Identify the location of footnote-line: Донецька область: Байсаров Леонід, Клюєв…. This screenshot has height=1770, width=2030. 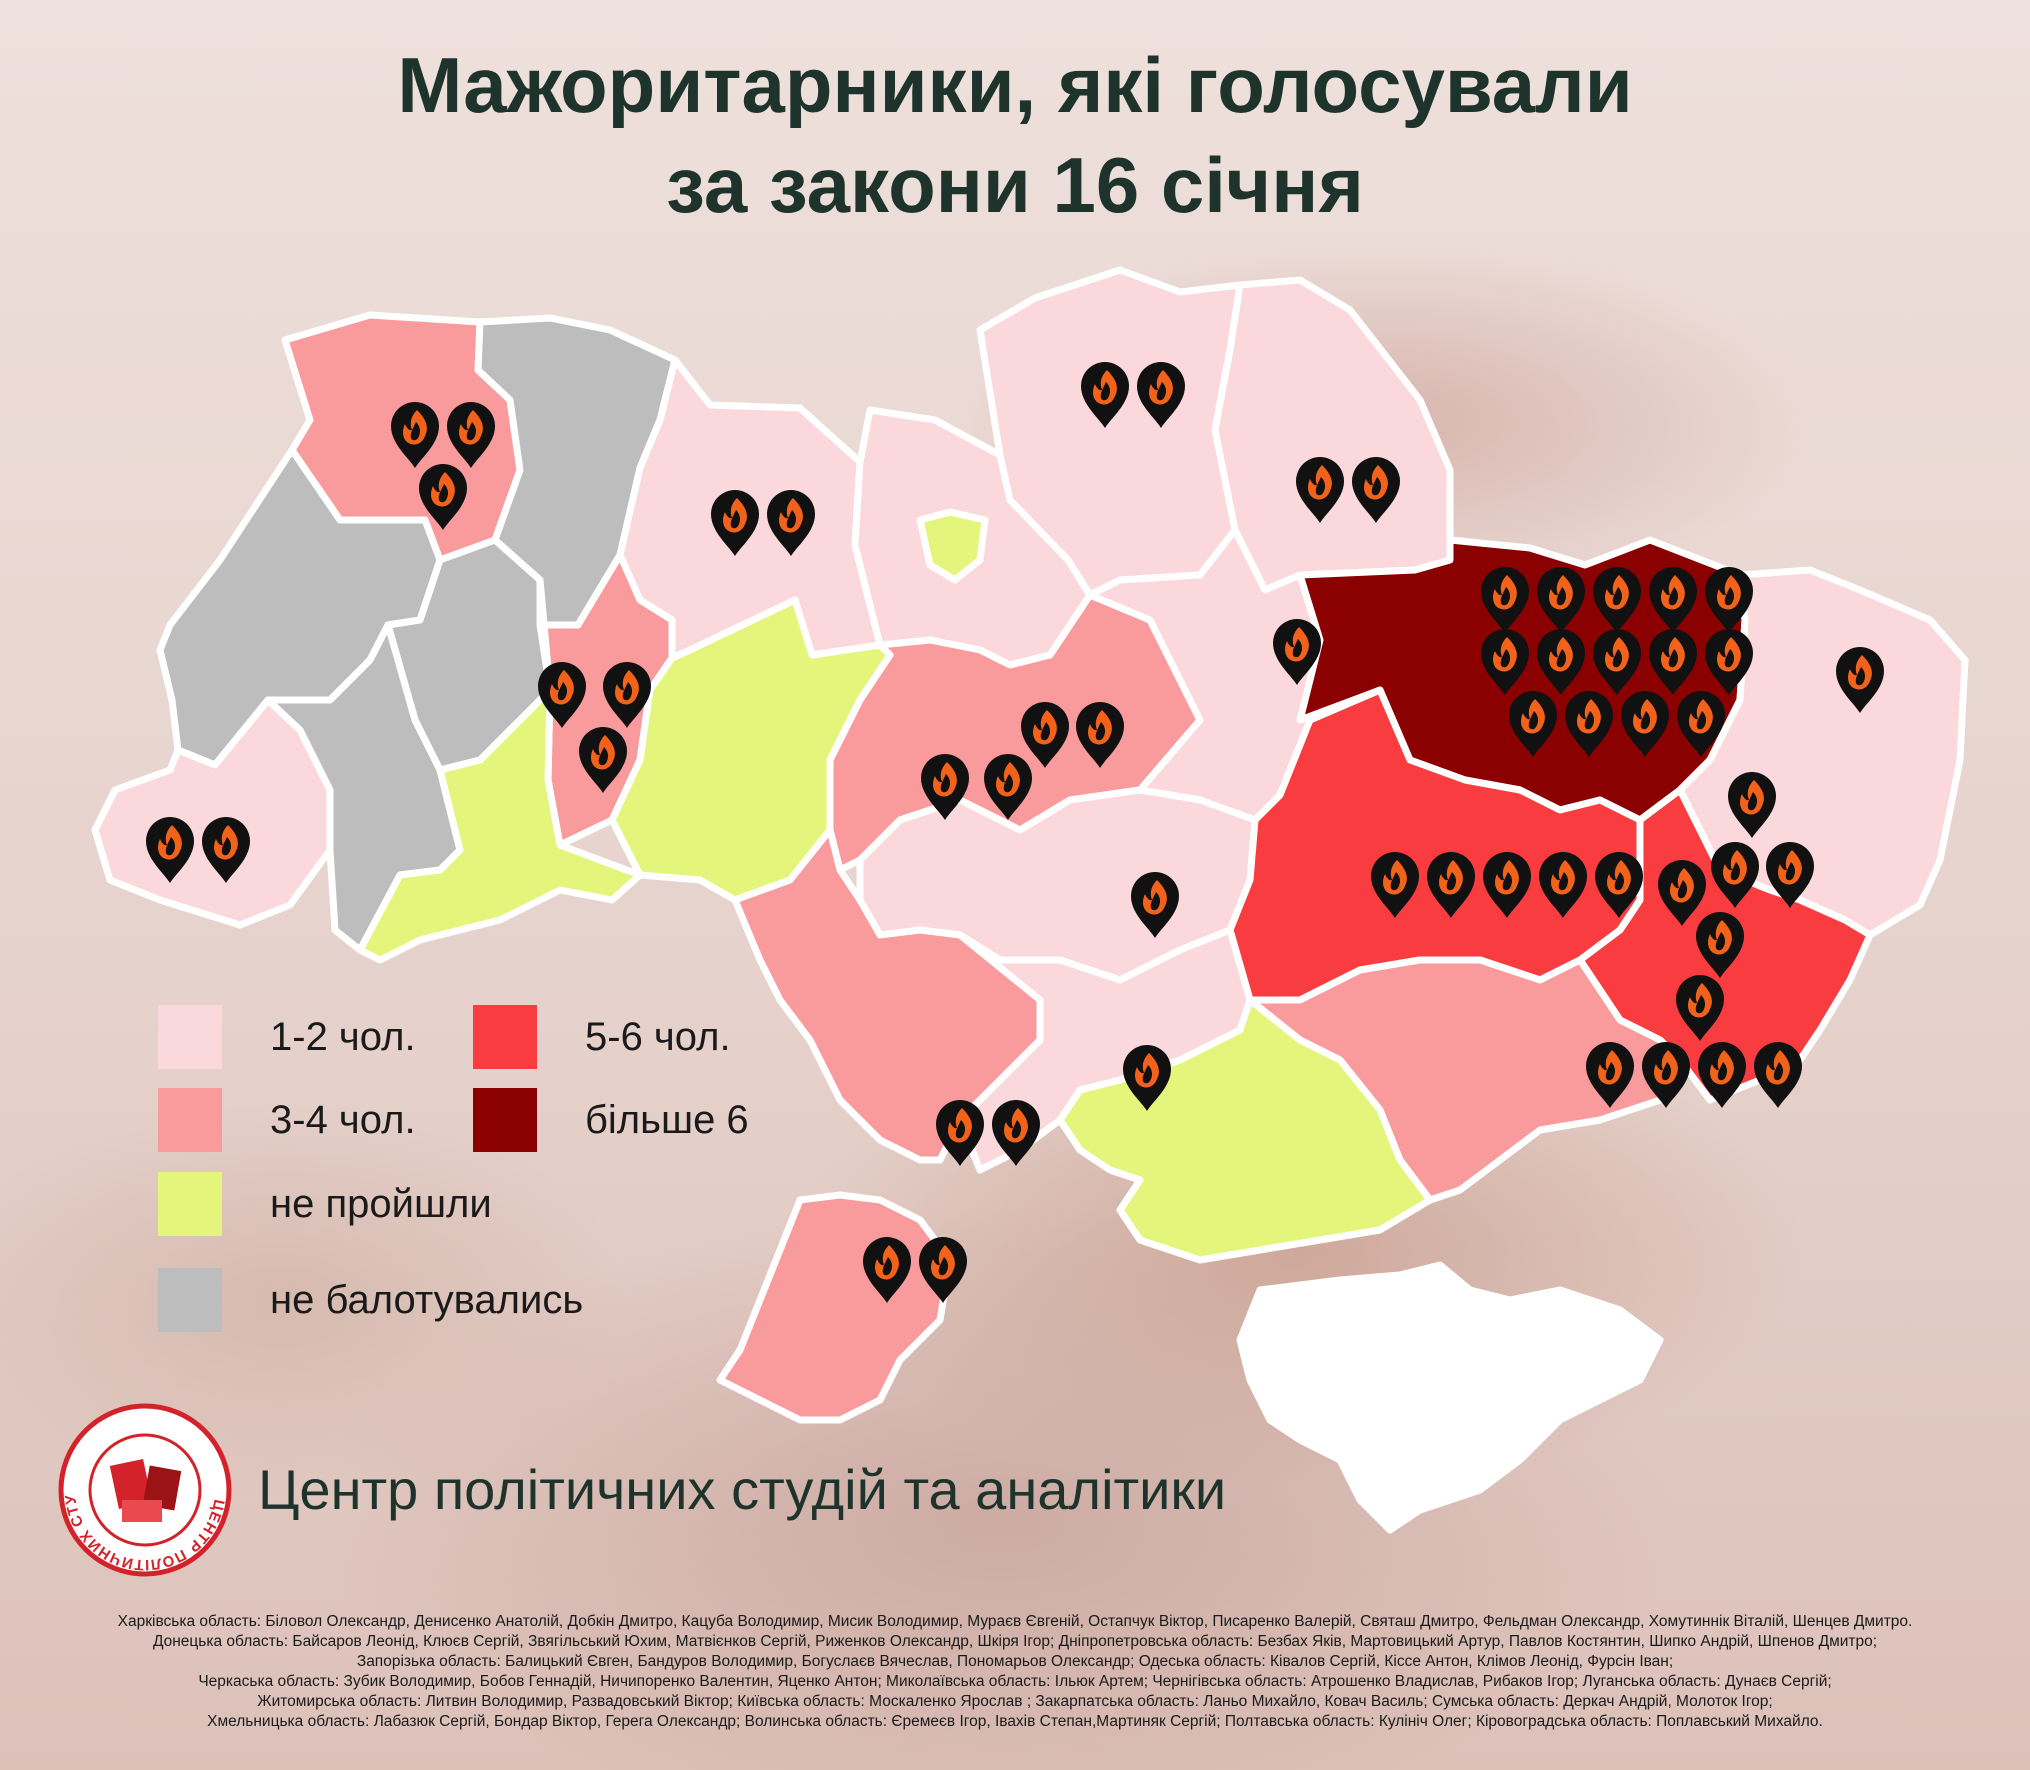
(1015, 1641).